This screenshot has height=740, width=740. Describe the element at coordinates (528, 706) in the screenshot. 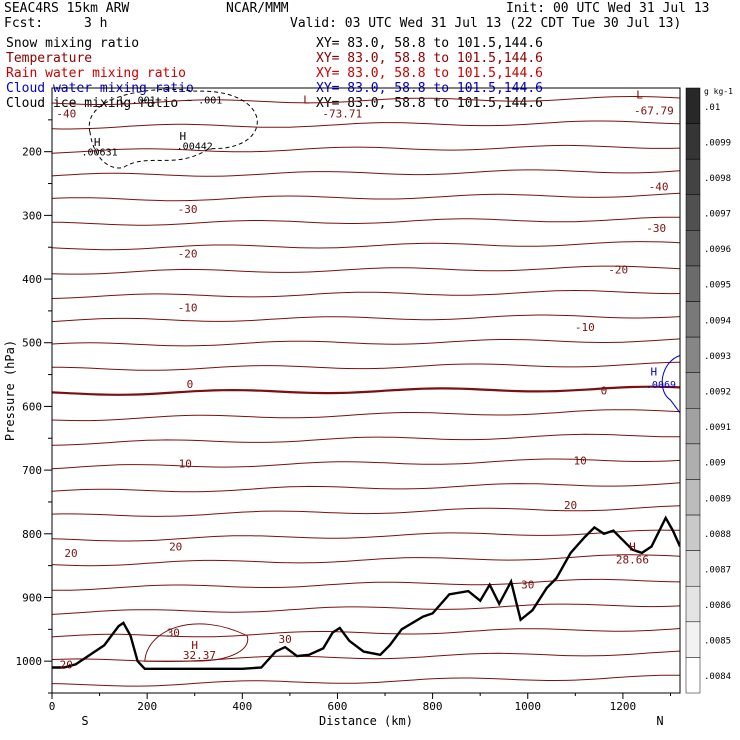

I see `x-tick-label: 1000` at that location.